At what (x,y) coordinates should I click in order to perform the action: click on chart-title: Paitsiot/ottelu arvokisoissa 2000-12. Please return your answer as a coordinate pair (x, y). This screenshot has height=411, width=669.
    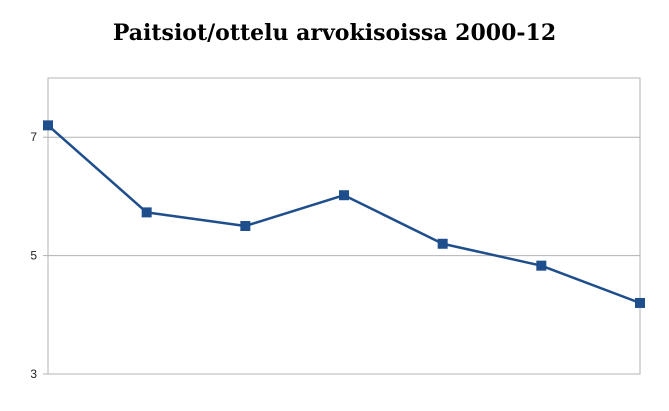
    Looking at the image, I should click on (334, 33).